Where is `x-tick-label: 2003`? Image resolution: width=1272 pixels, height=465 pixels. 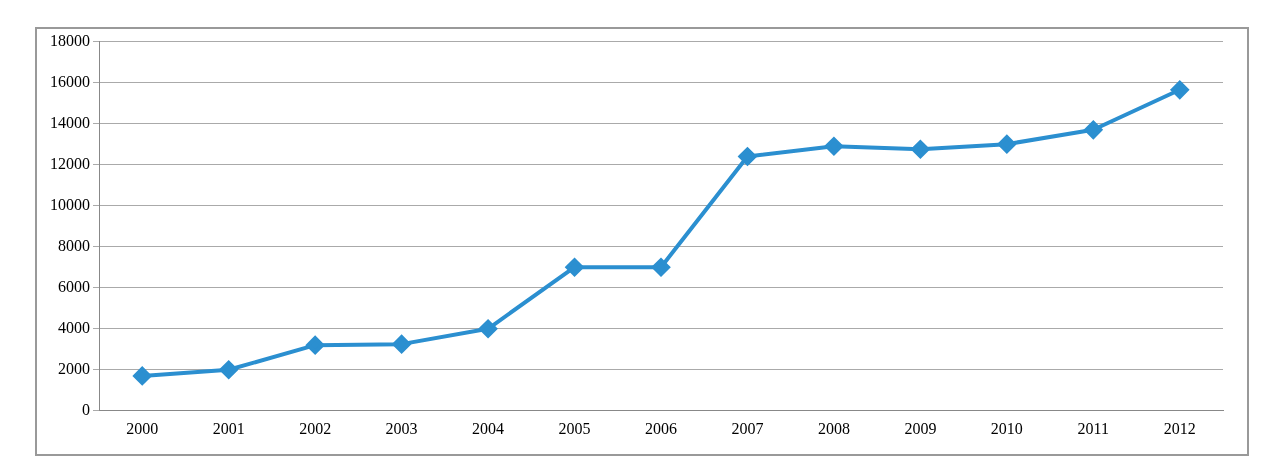 x-tick-label: 2003 is located at coordinates (401, 428).